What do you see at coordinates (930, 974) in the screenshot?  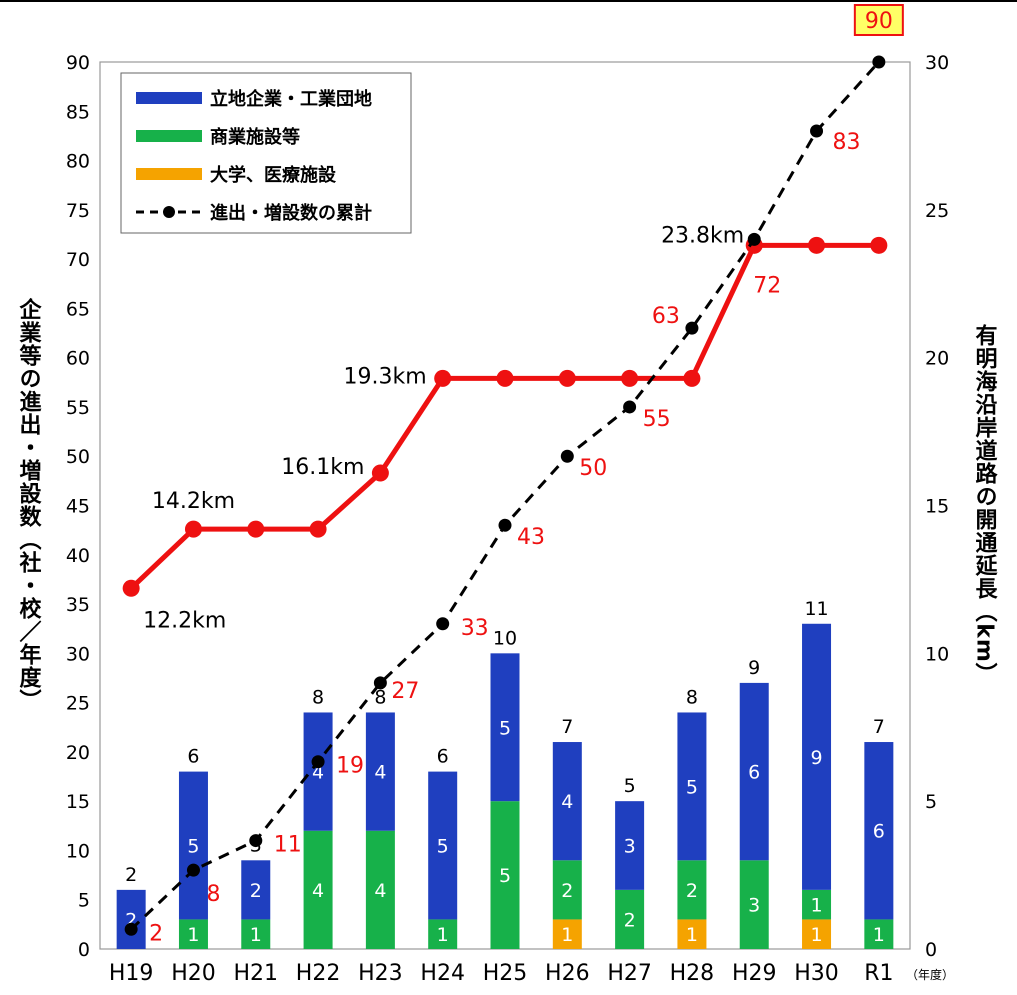 I see `x-axis-unit: （年度）` at bounding box center [930, 974].